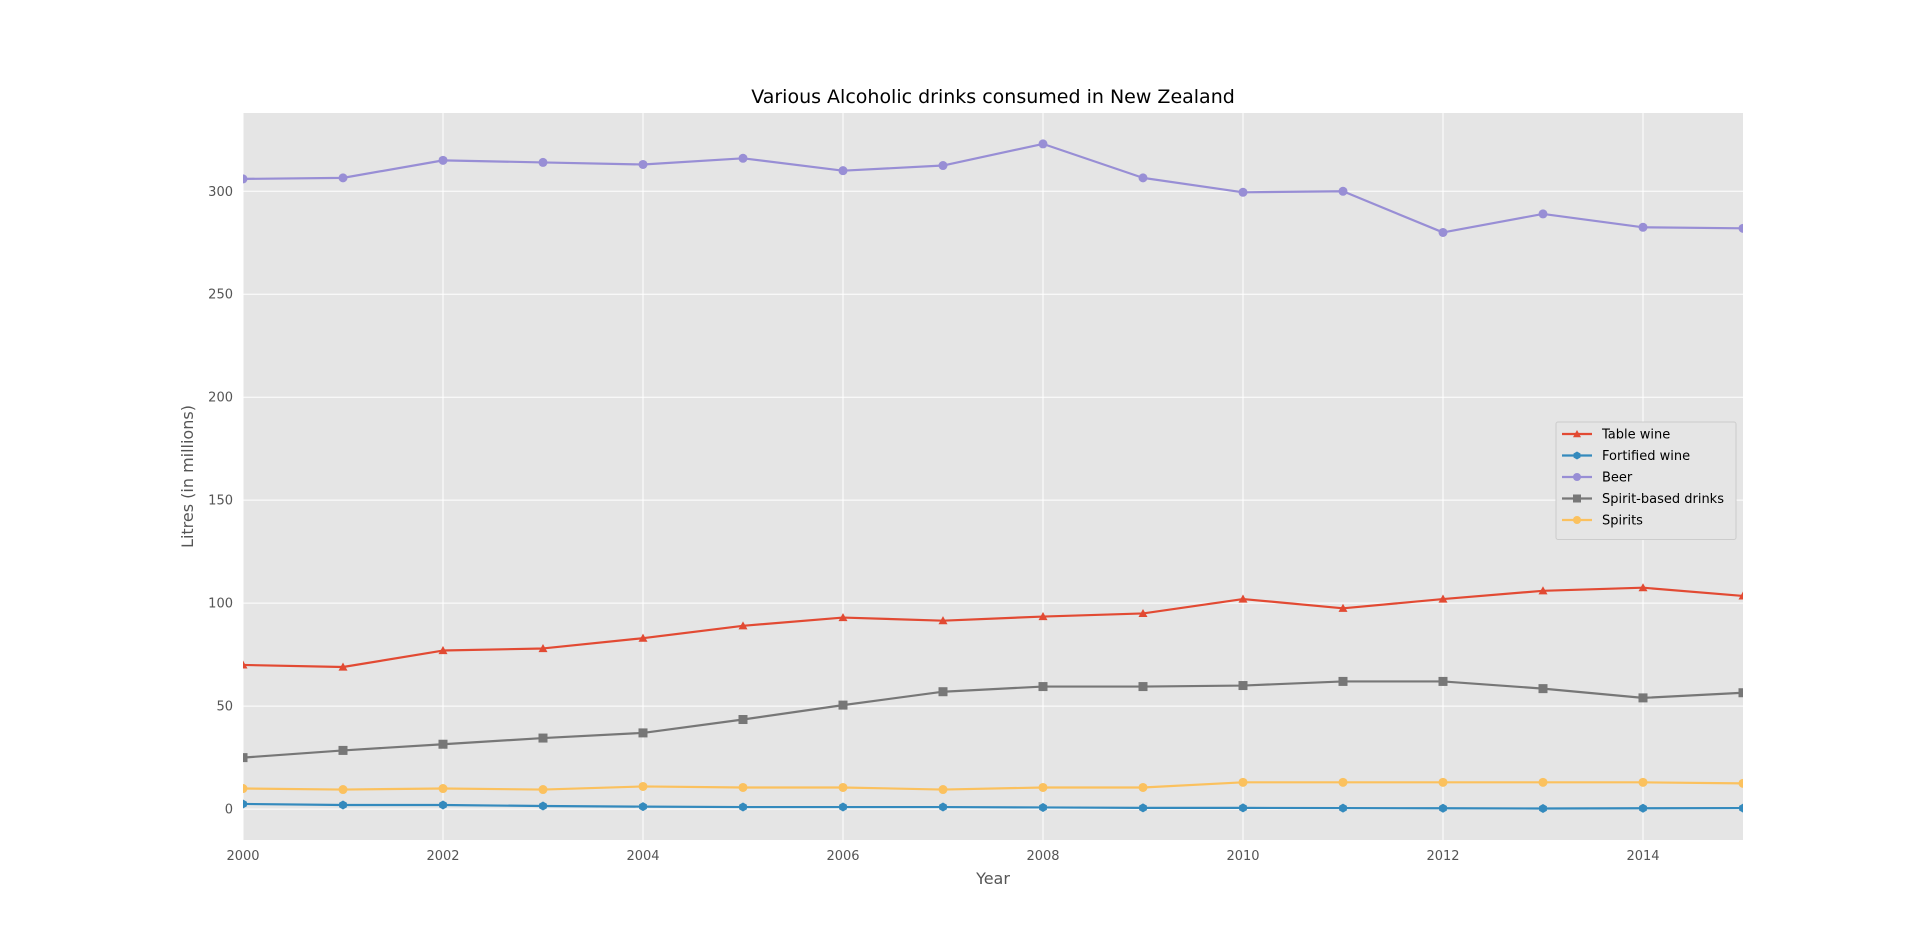 The image size is (1920, 936). I want to click on series-spirits, so click(993, 786).